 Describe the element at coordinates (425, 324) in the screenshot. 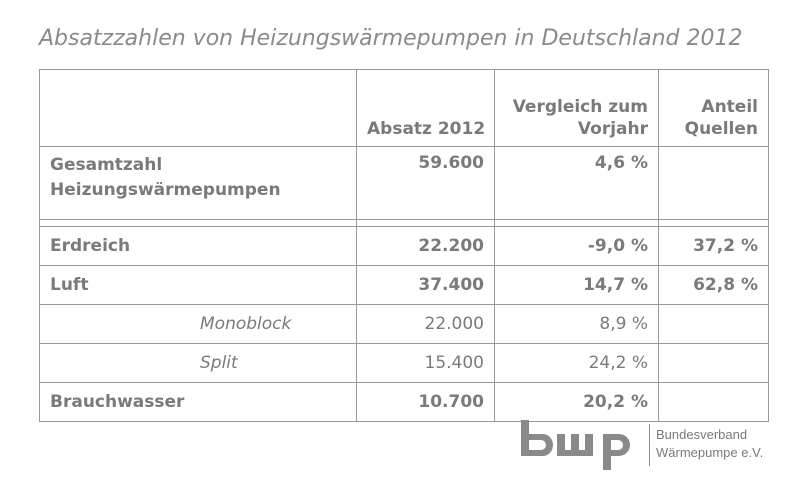

I see `row-absatz: 22.000` at that location.